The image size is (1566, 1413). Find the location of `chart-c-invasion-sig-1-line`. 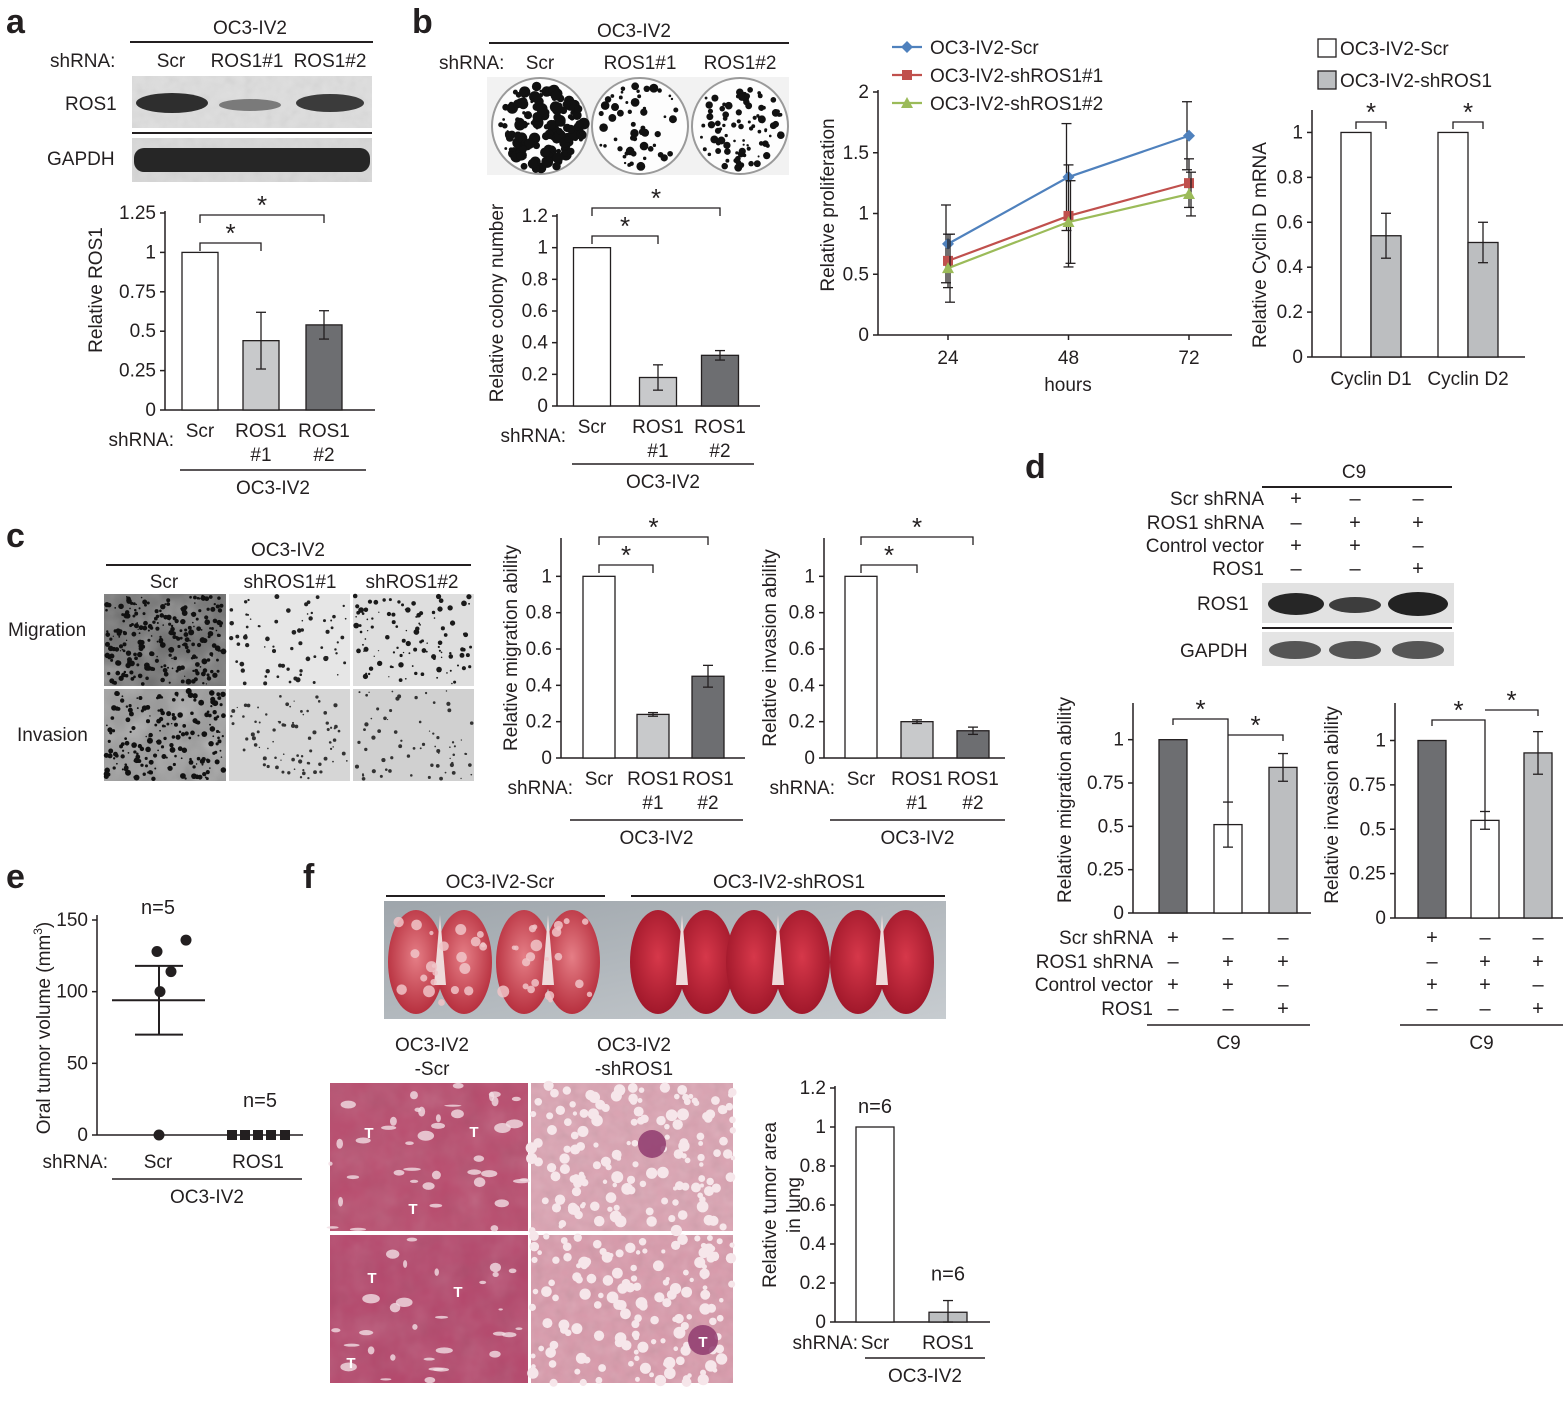

chart-c-invasion-sig-1-line is located at coordinates (917, 540).